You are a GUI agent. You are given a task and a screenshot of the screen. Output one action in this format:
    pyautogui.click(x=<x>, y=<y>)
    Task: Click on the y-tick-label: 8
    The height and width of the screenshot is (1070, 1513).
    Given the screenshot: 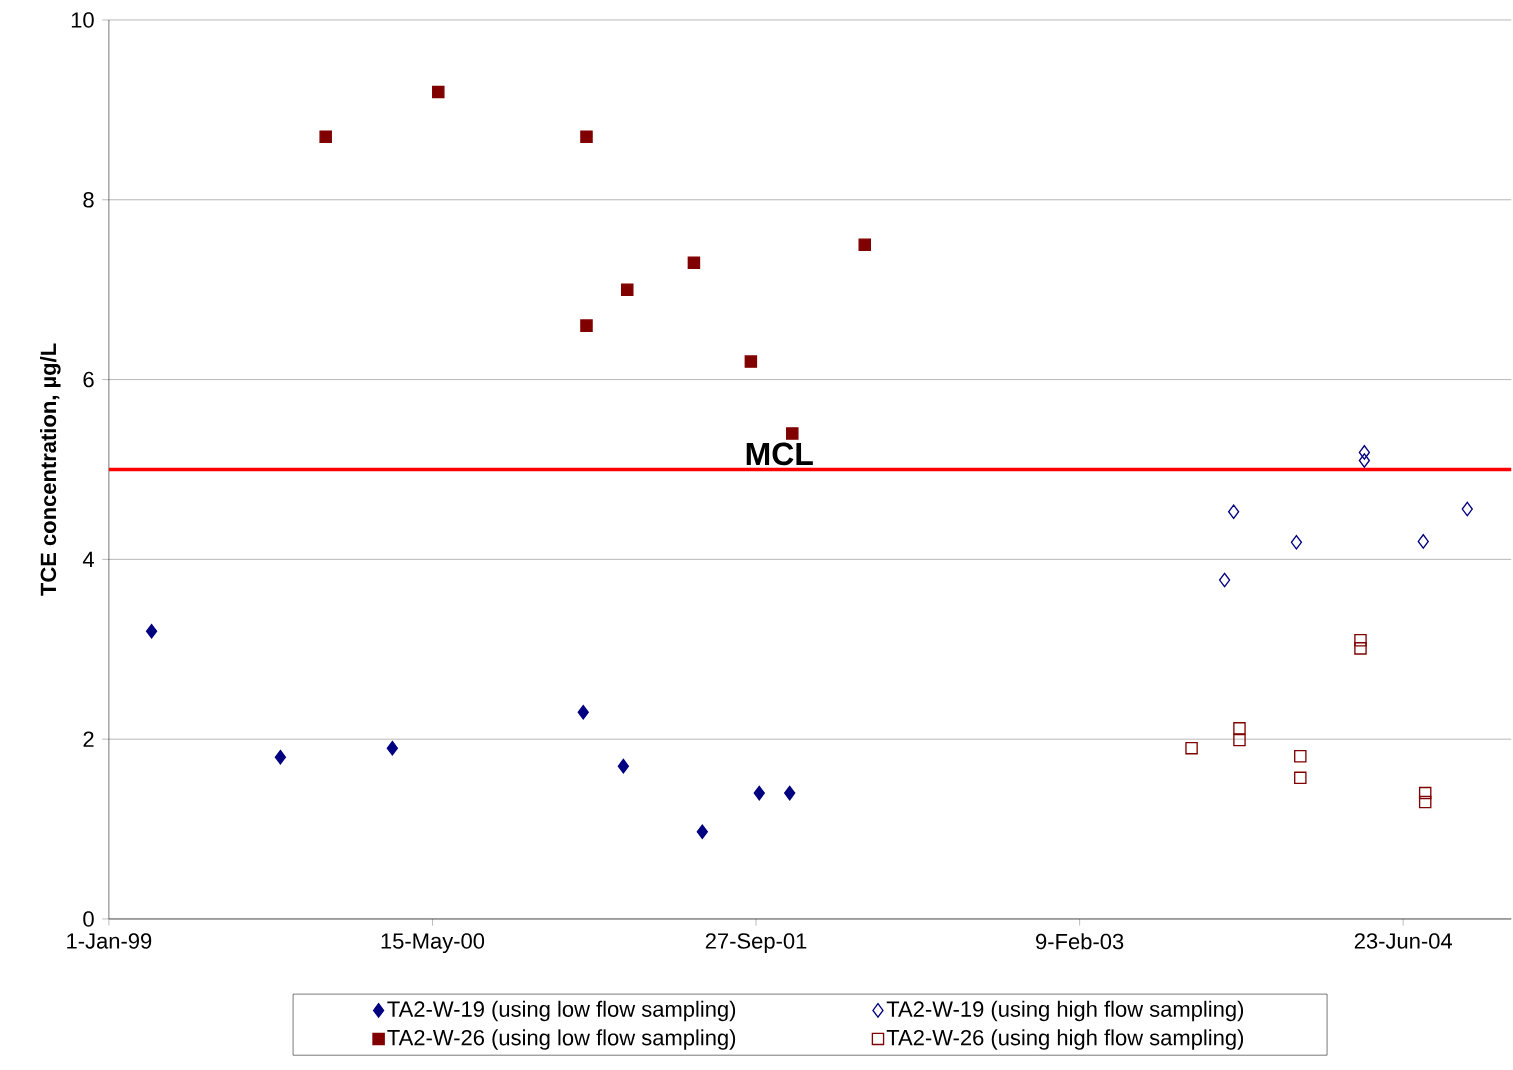 What is the action you would take?
    pyautogui.click(x=88, y=200)
    